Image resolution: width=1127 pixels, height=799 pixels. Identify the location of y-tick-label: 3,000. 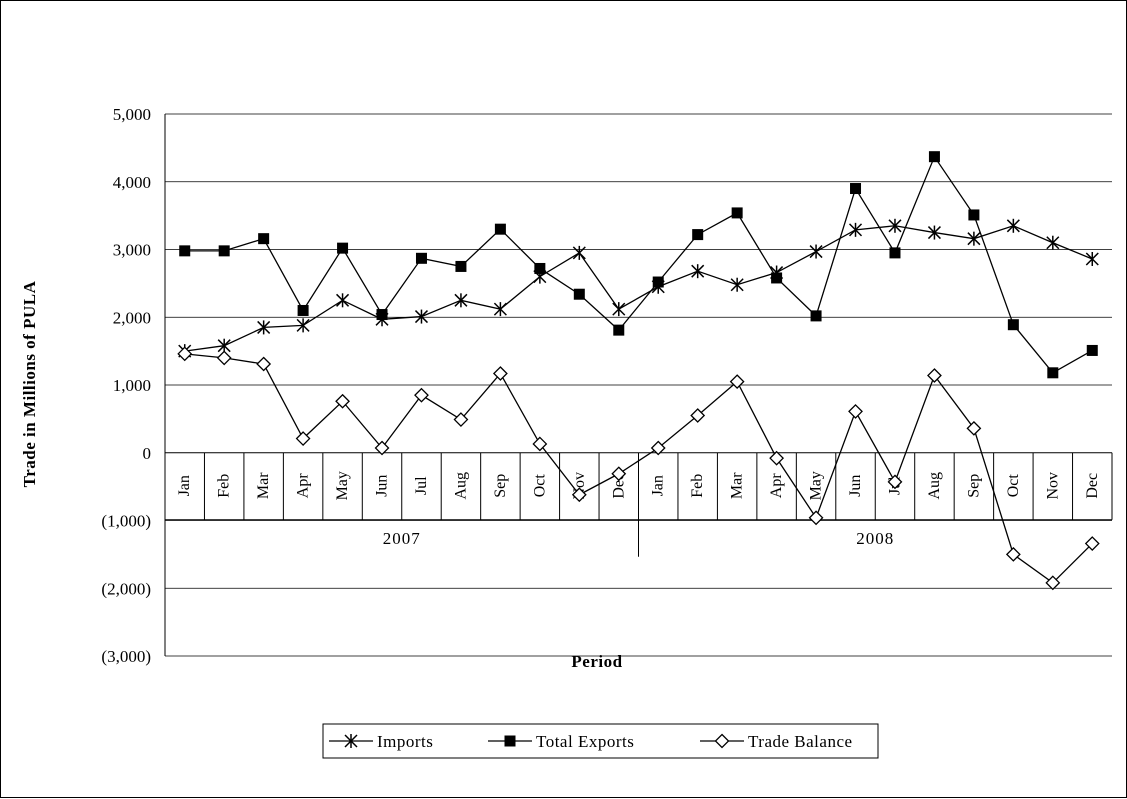
(132, 250).